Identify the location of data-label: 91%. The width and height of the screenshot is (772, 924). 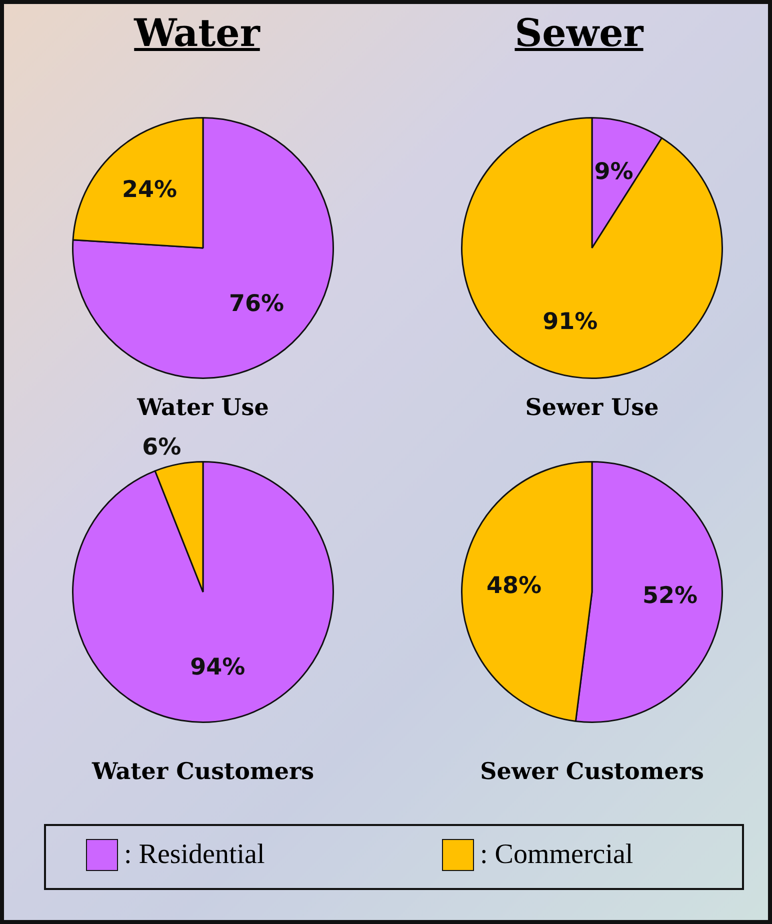
(570, 322).